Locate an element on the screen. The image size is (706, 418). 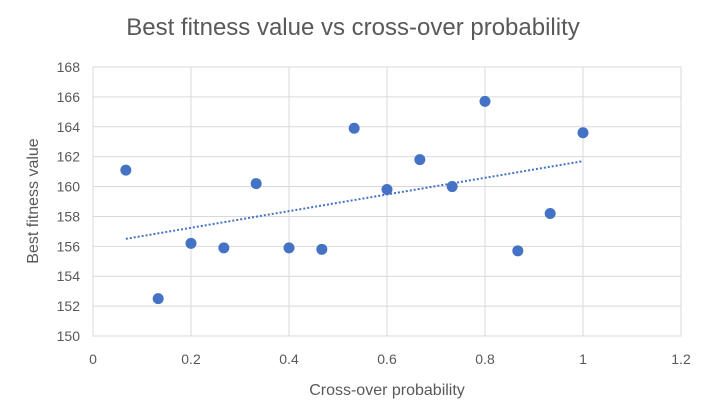
y-tick-label: 154 is located at coordinates (69, 276).